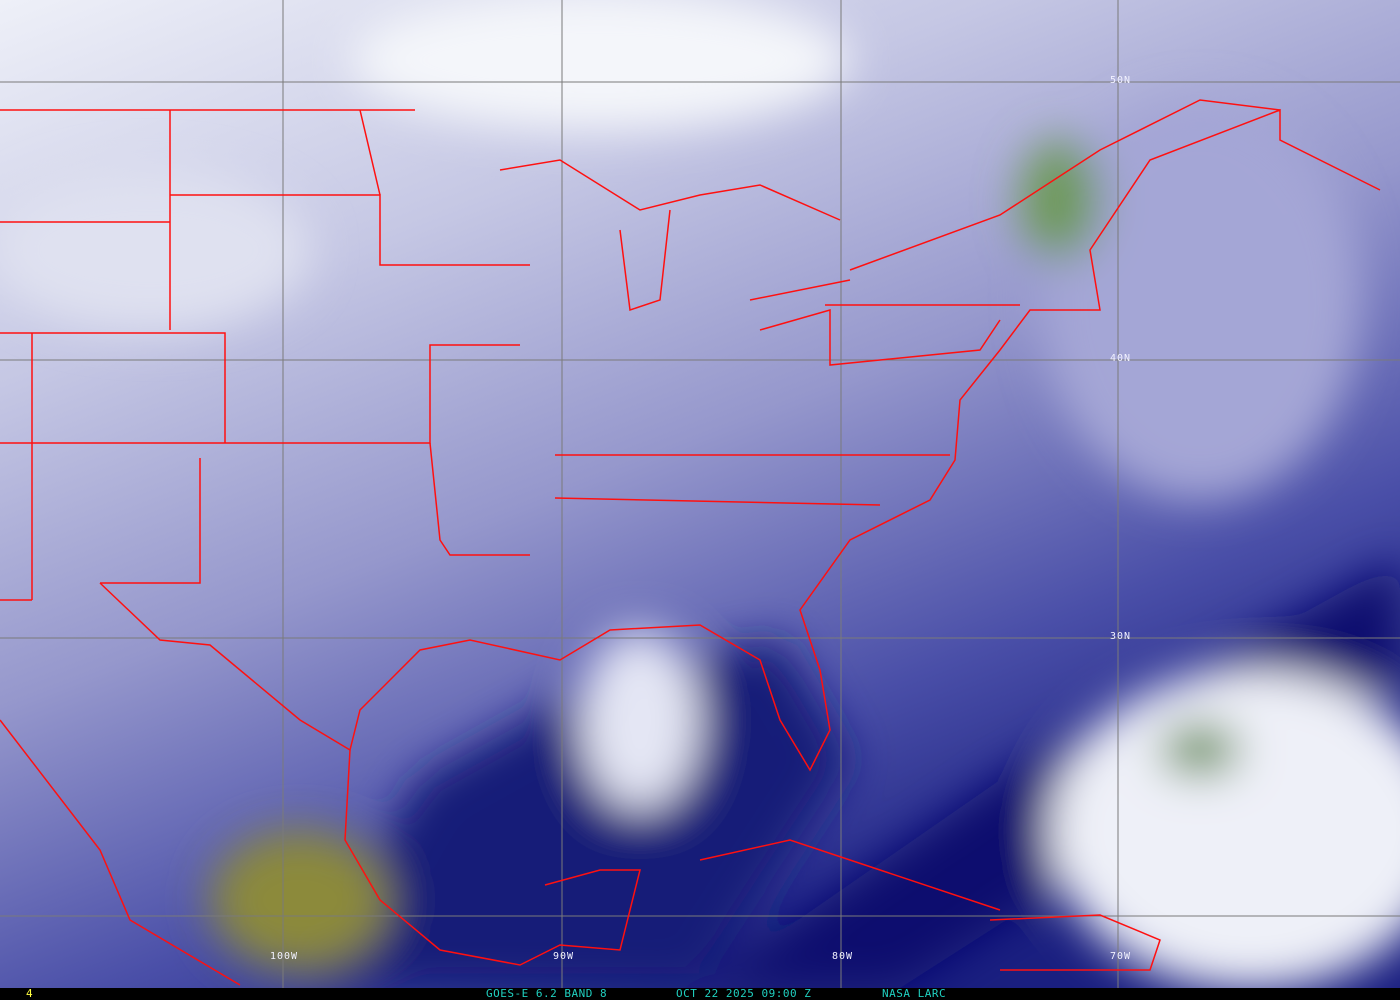 The width and height of the screenshot is (1400, 1000). I want to click on lon-label-100w: 100W, so click(284, 956).